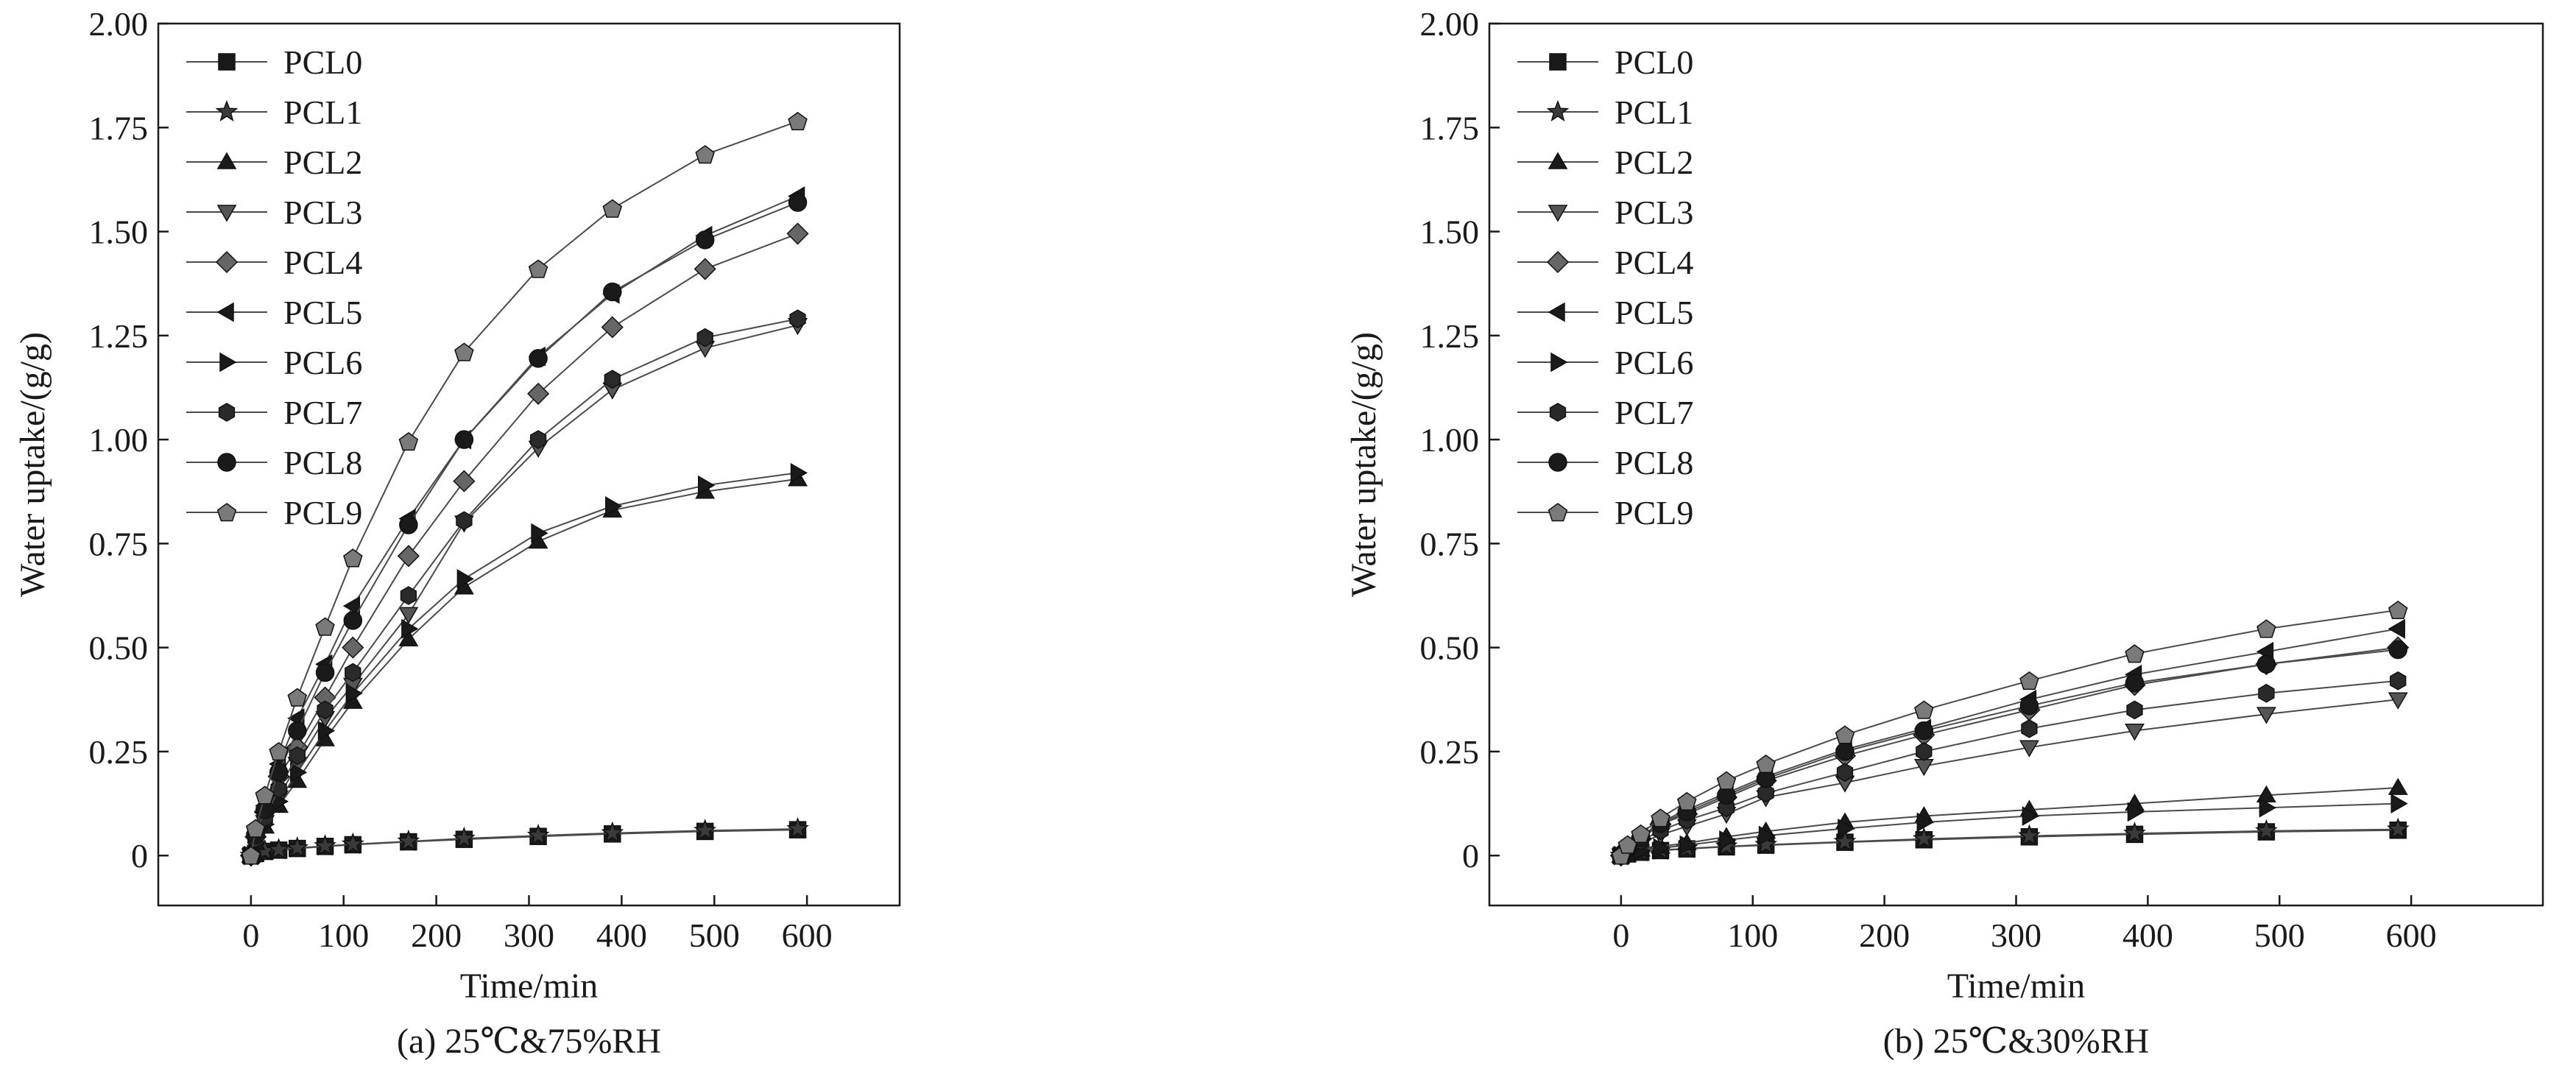 This screenshot has height=1077, width=2576. Describe the element at coordinates (807, 936) in the screenshot. I see `x-tick-label: 600` at that location.